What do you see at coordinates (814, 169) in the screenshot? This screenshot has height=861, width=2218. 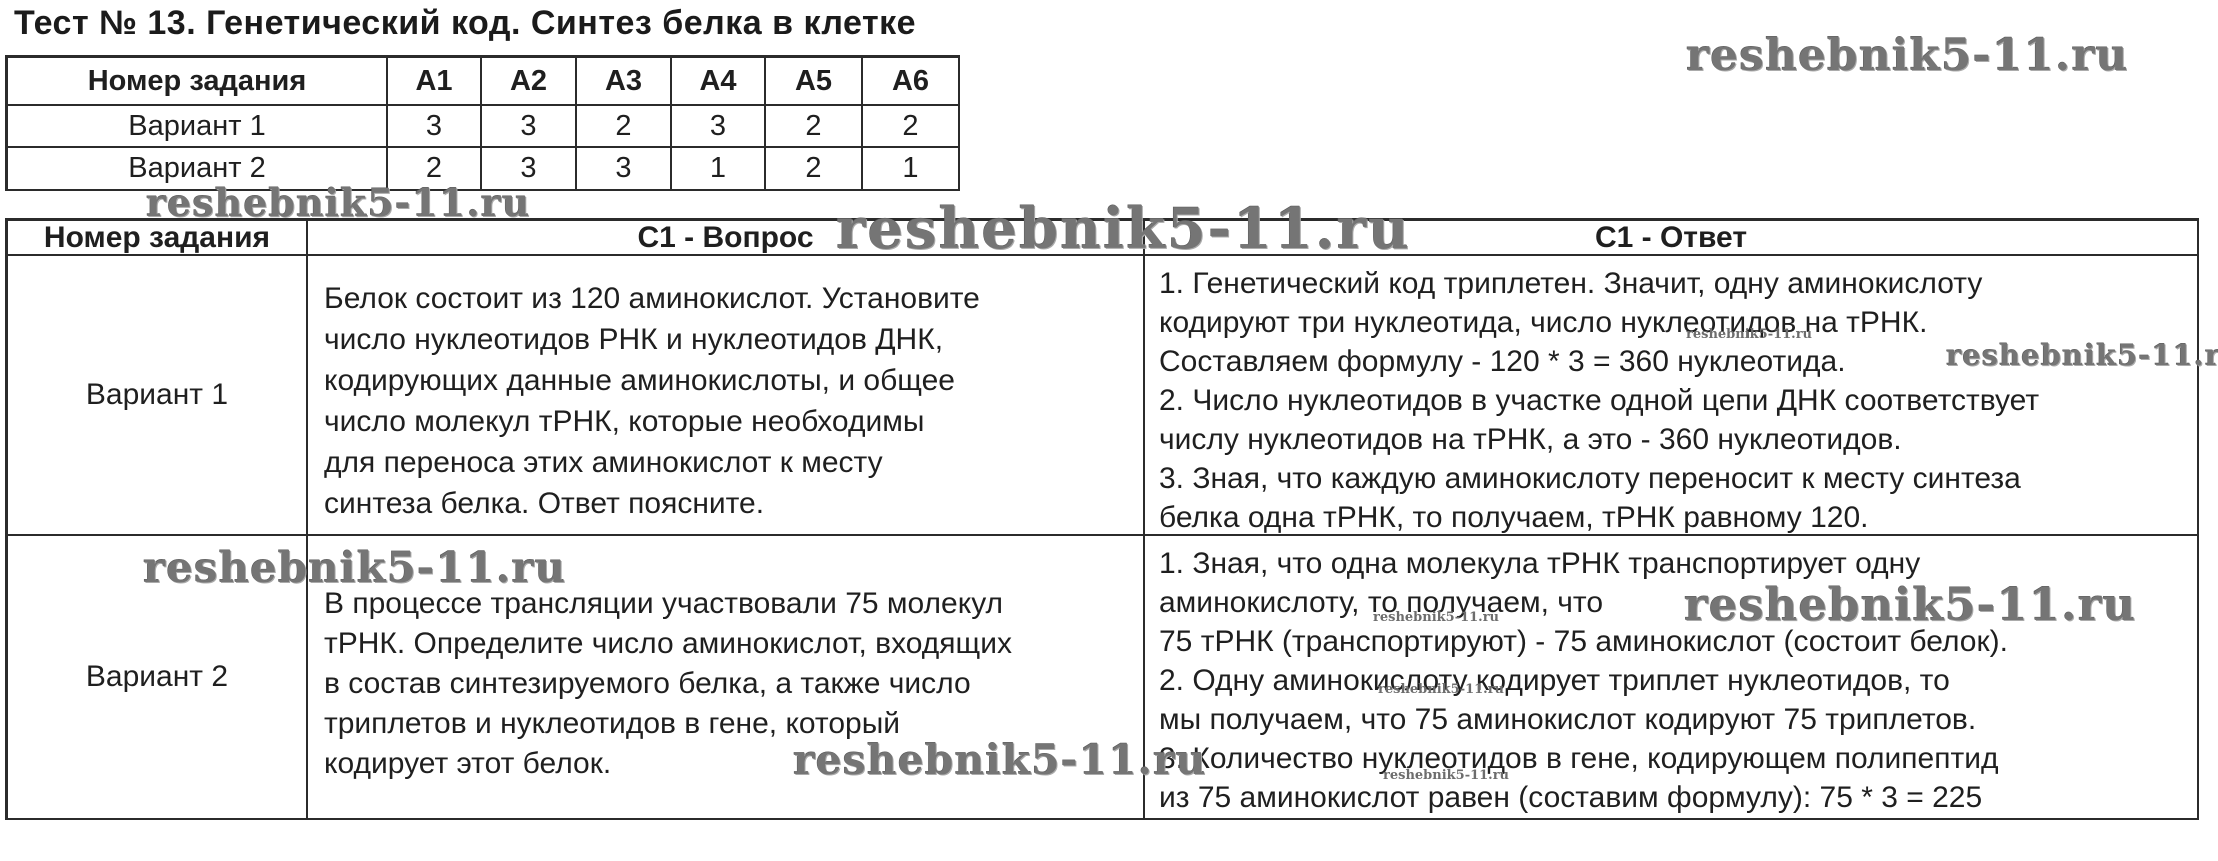 I see `answer-key-row2-a5: 2` at bounding box center [814, 169].